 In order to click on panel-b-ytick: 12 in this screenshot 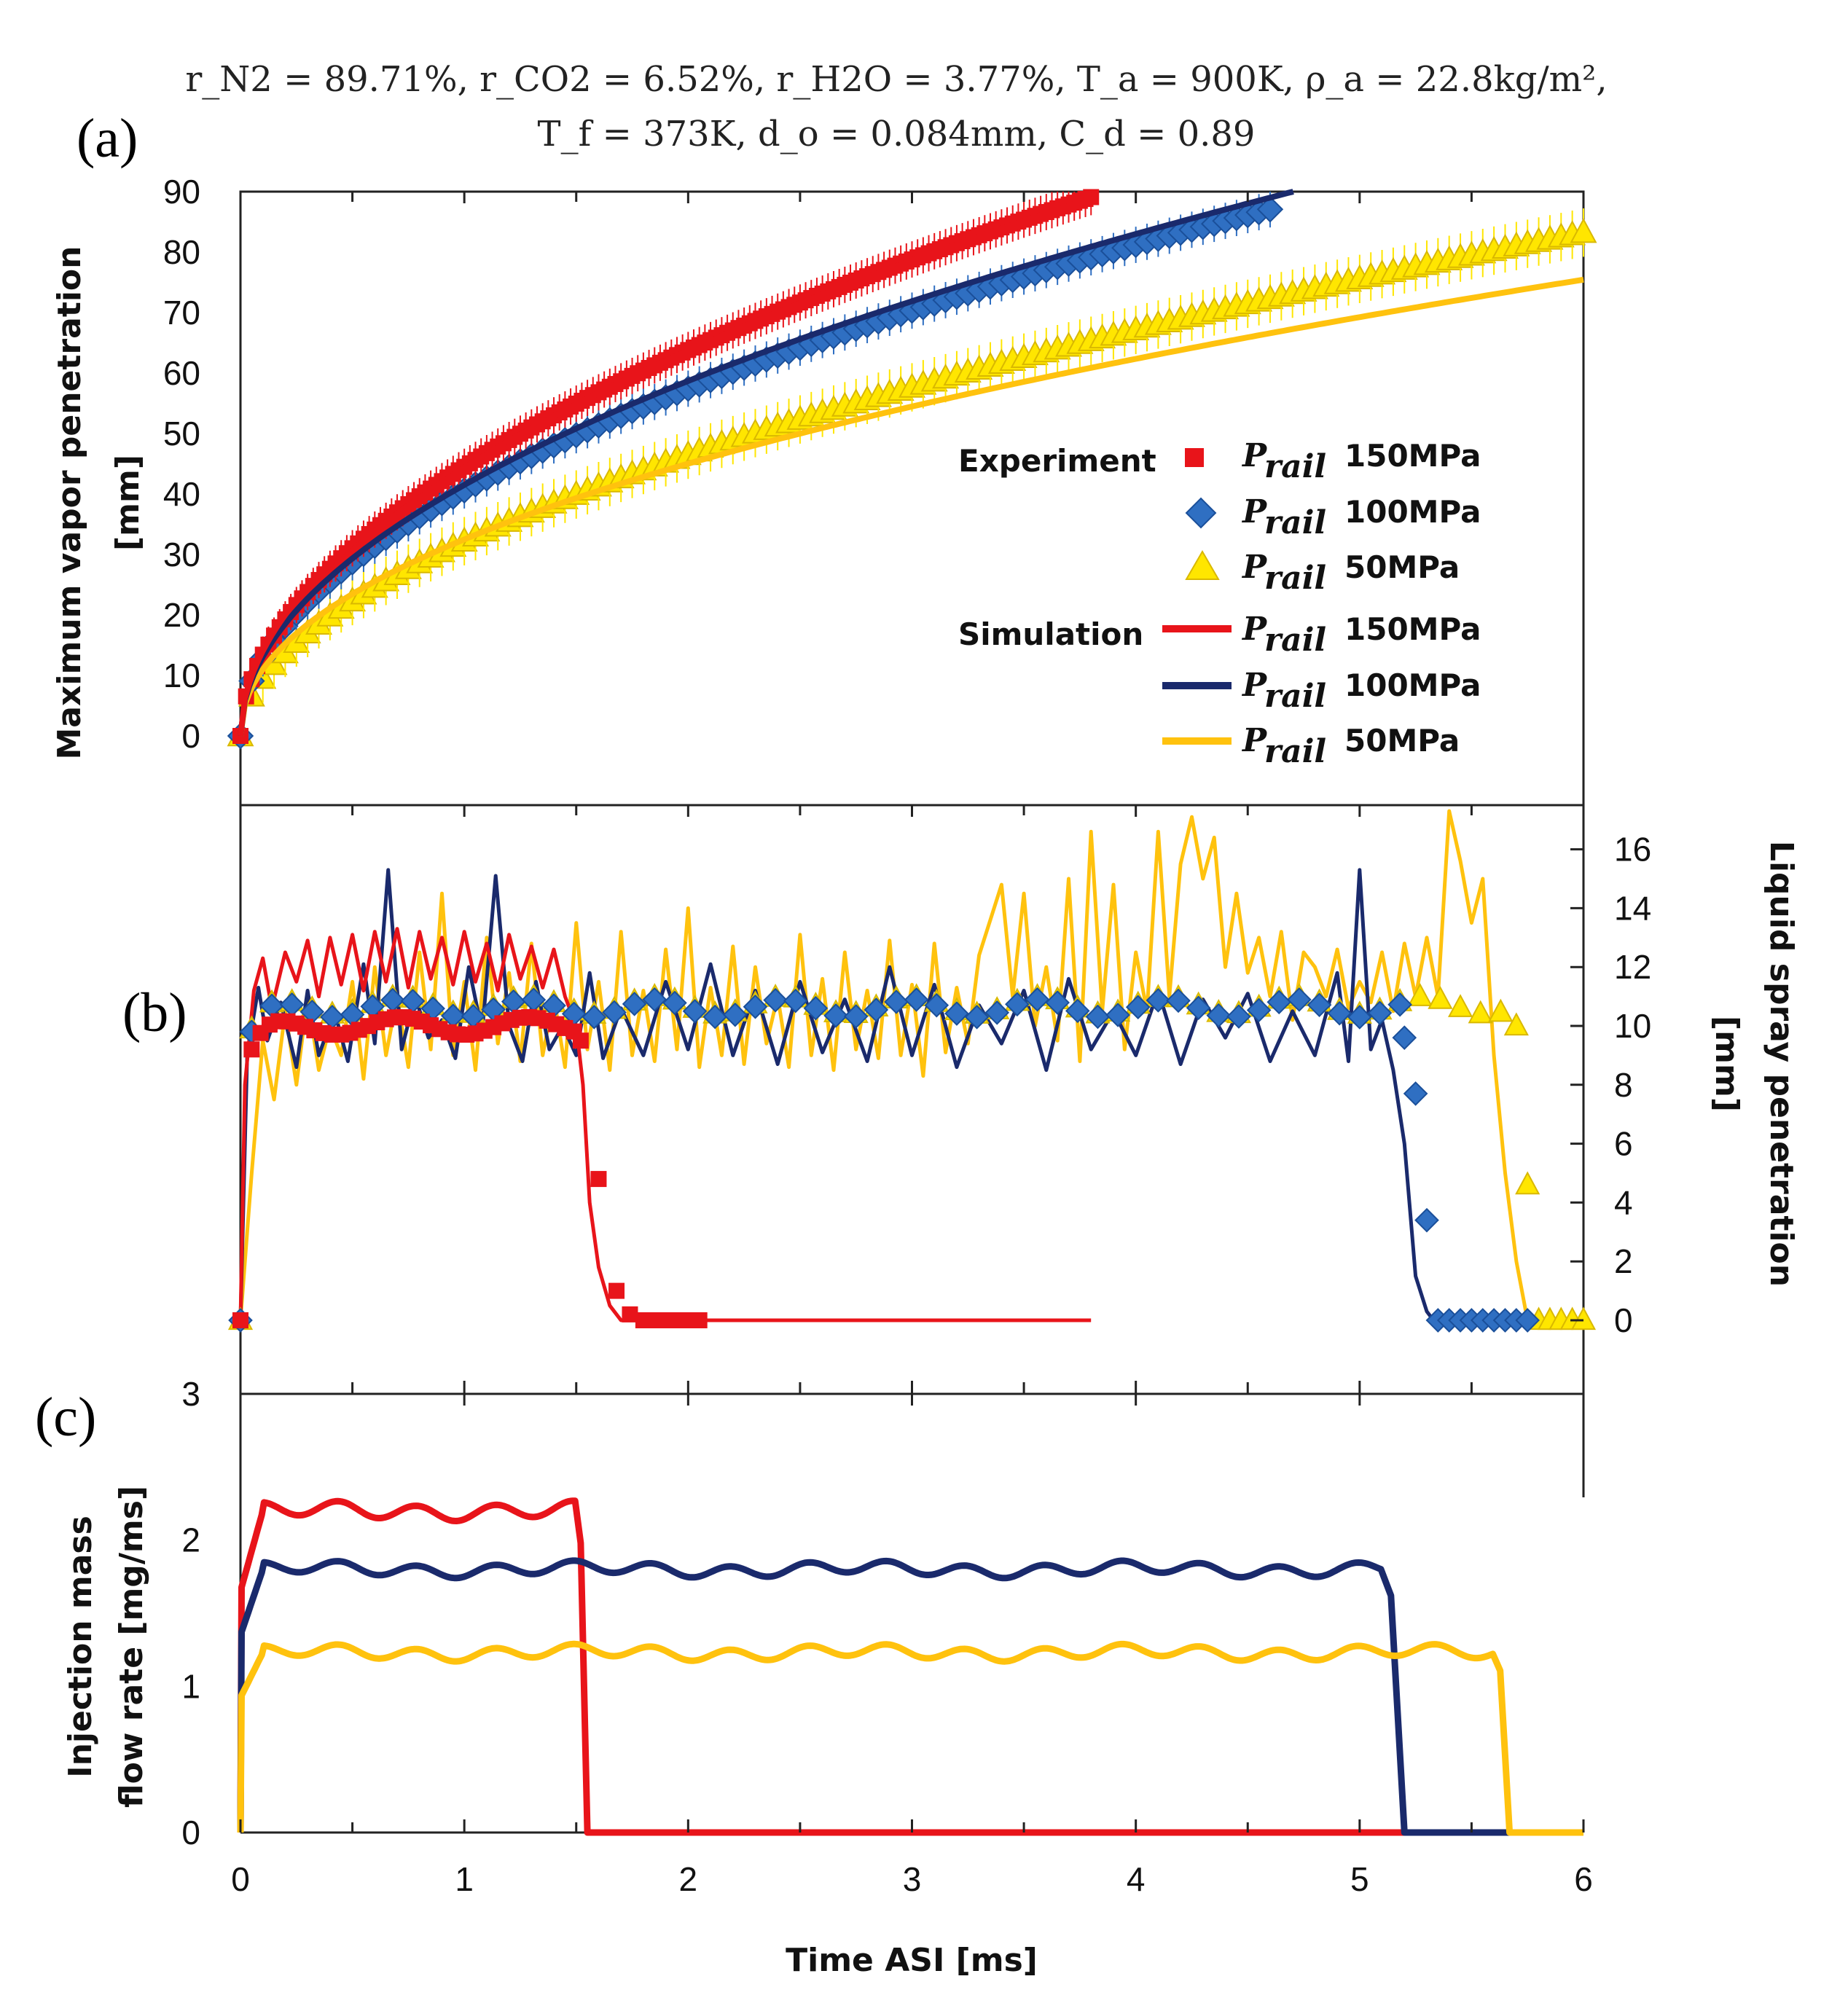, I will do `click(1632, 967)`.